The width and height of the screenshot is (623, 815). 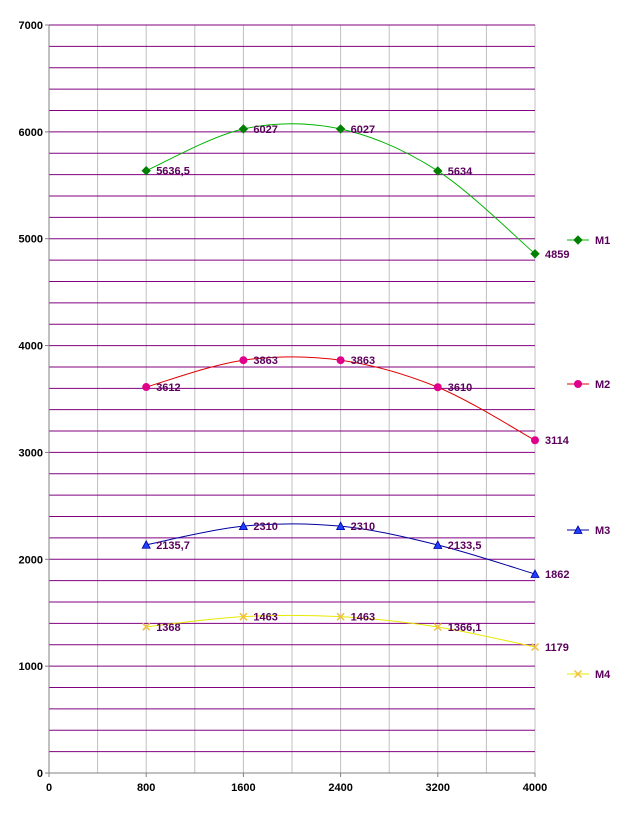 I want to click on legend-label: M4, so click(x=603, y=675).